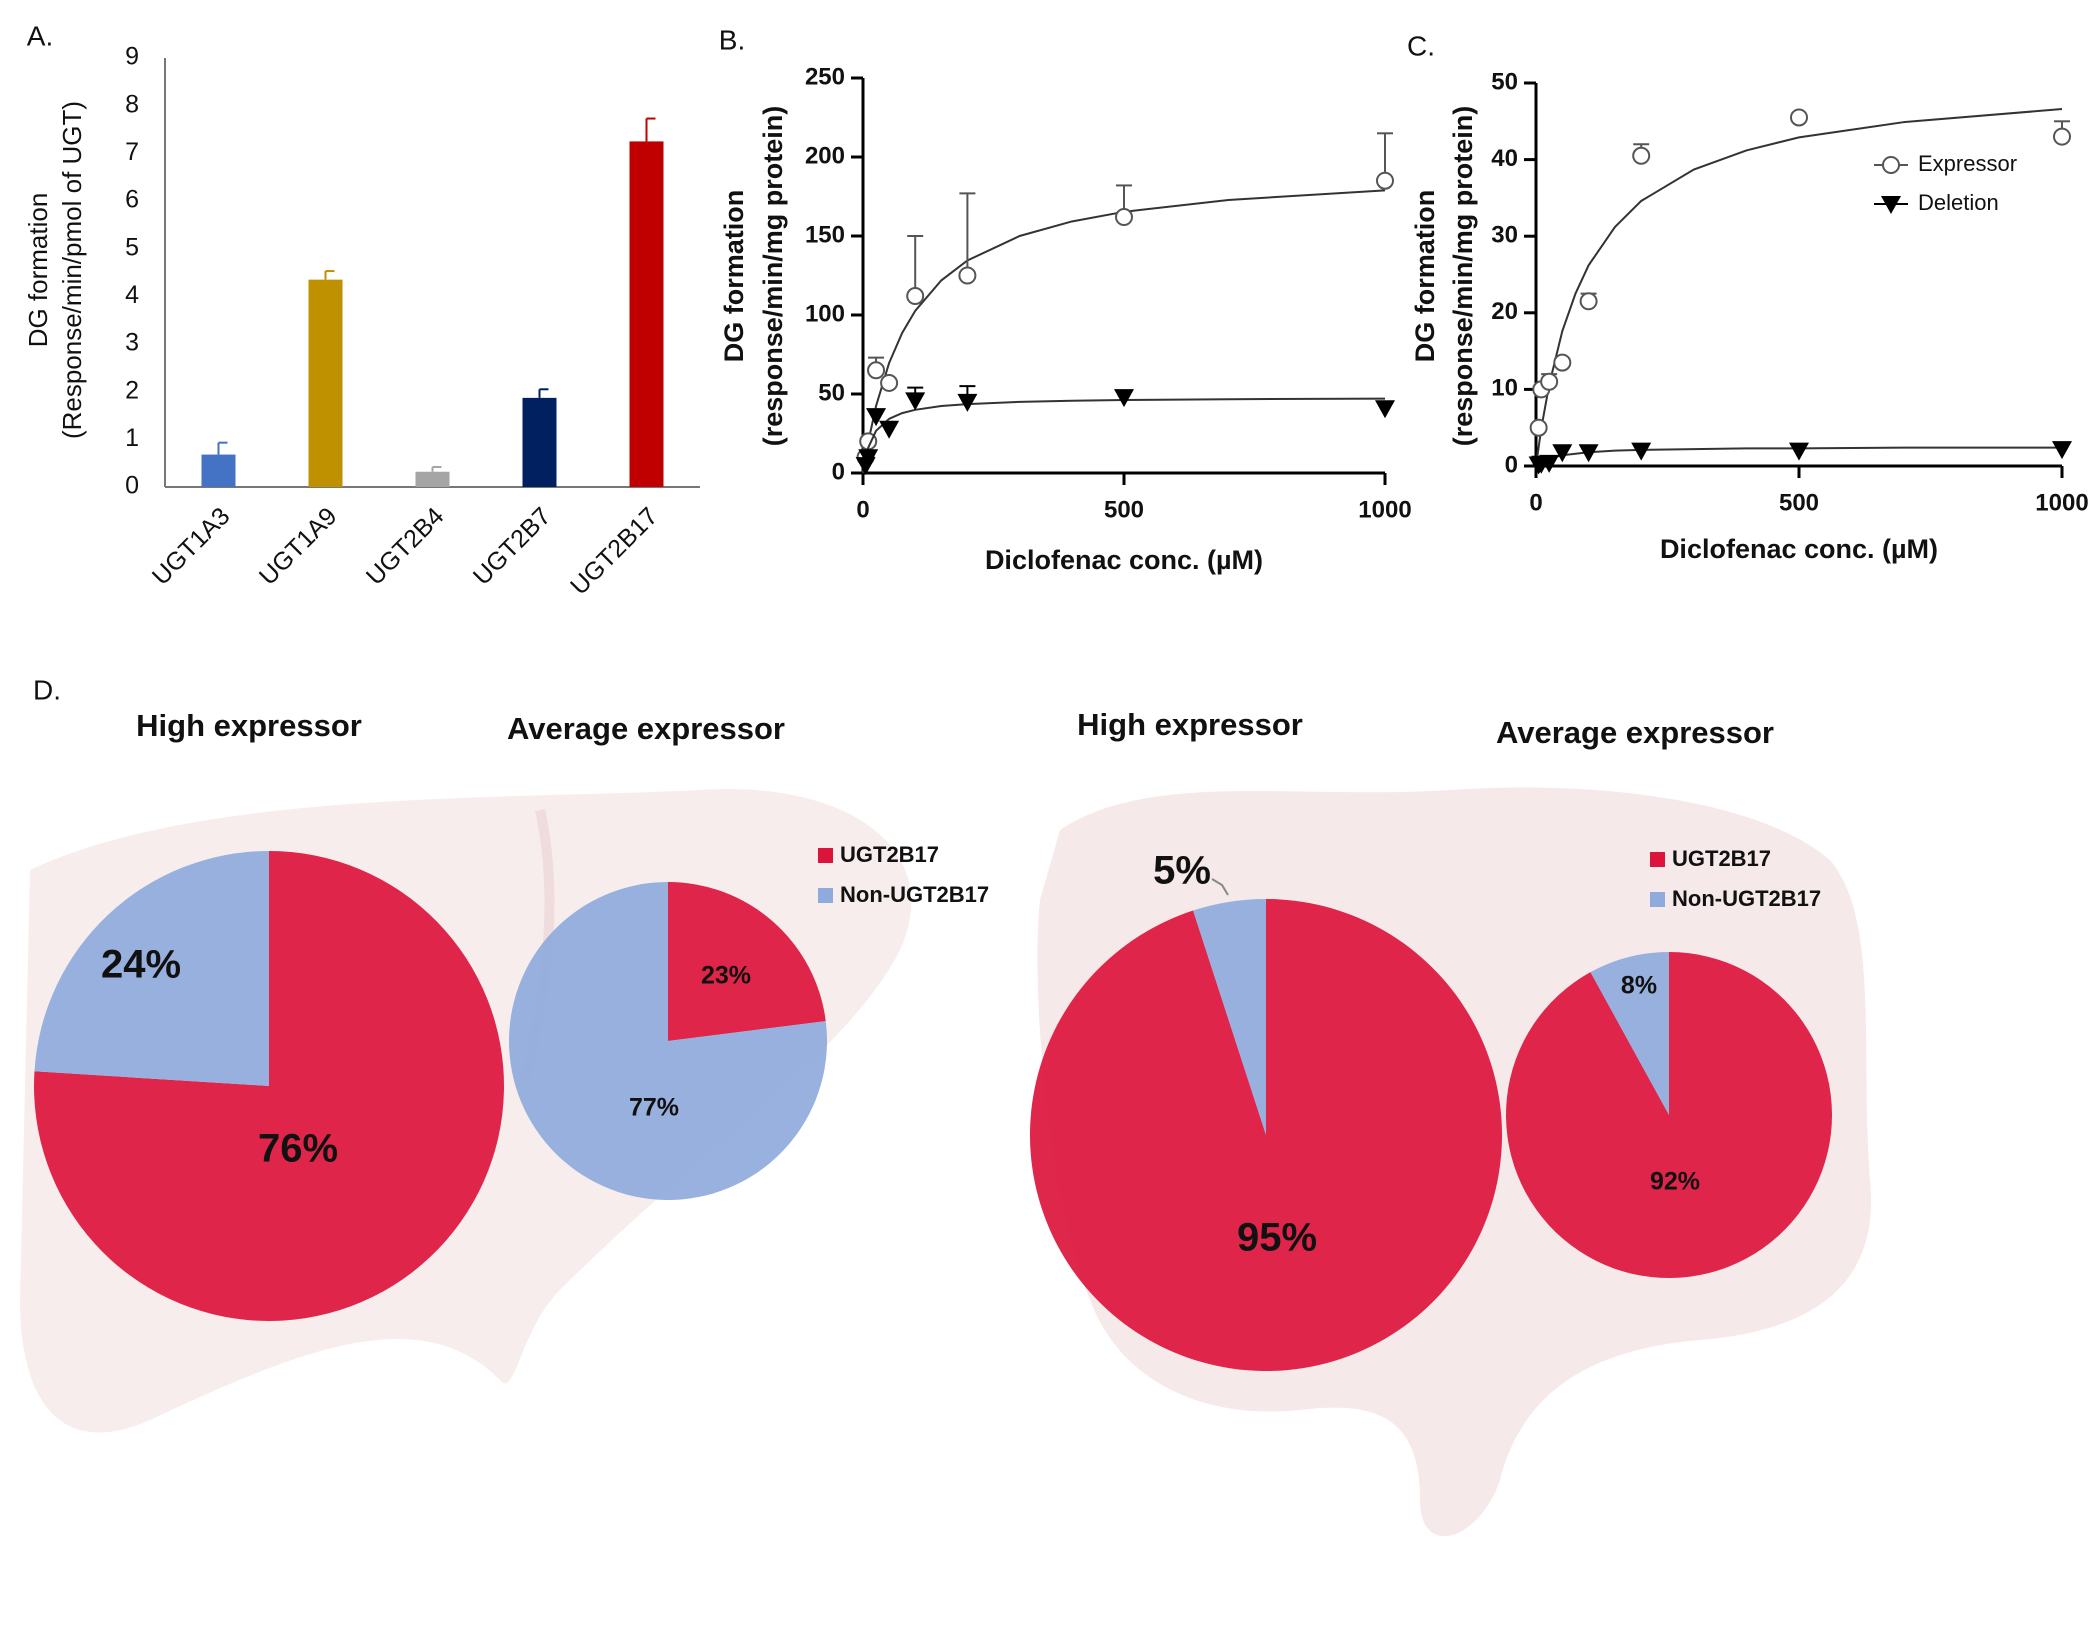 This screenshot has width=2100, height=1629. I want to click on y-tick-label: 9, so click(132, 57).